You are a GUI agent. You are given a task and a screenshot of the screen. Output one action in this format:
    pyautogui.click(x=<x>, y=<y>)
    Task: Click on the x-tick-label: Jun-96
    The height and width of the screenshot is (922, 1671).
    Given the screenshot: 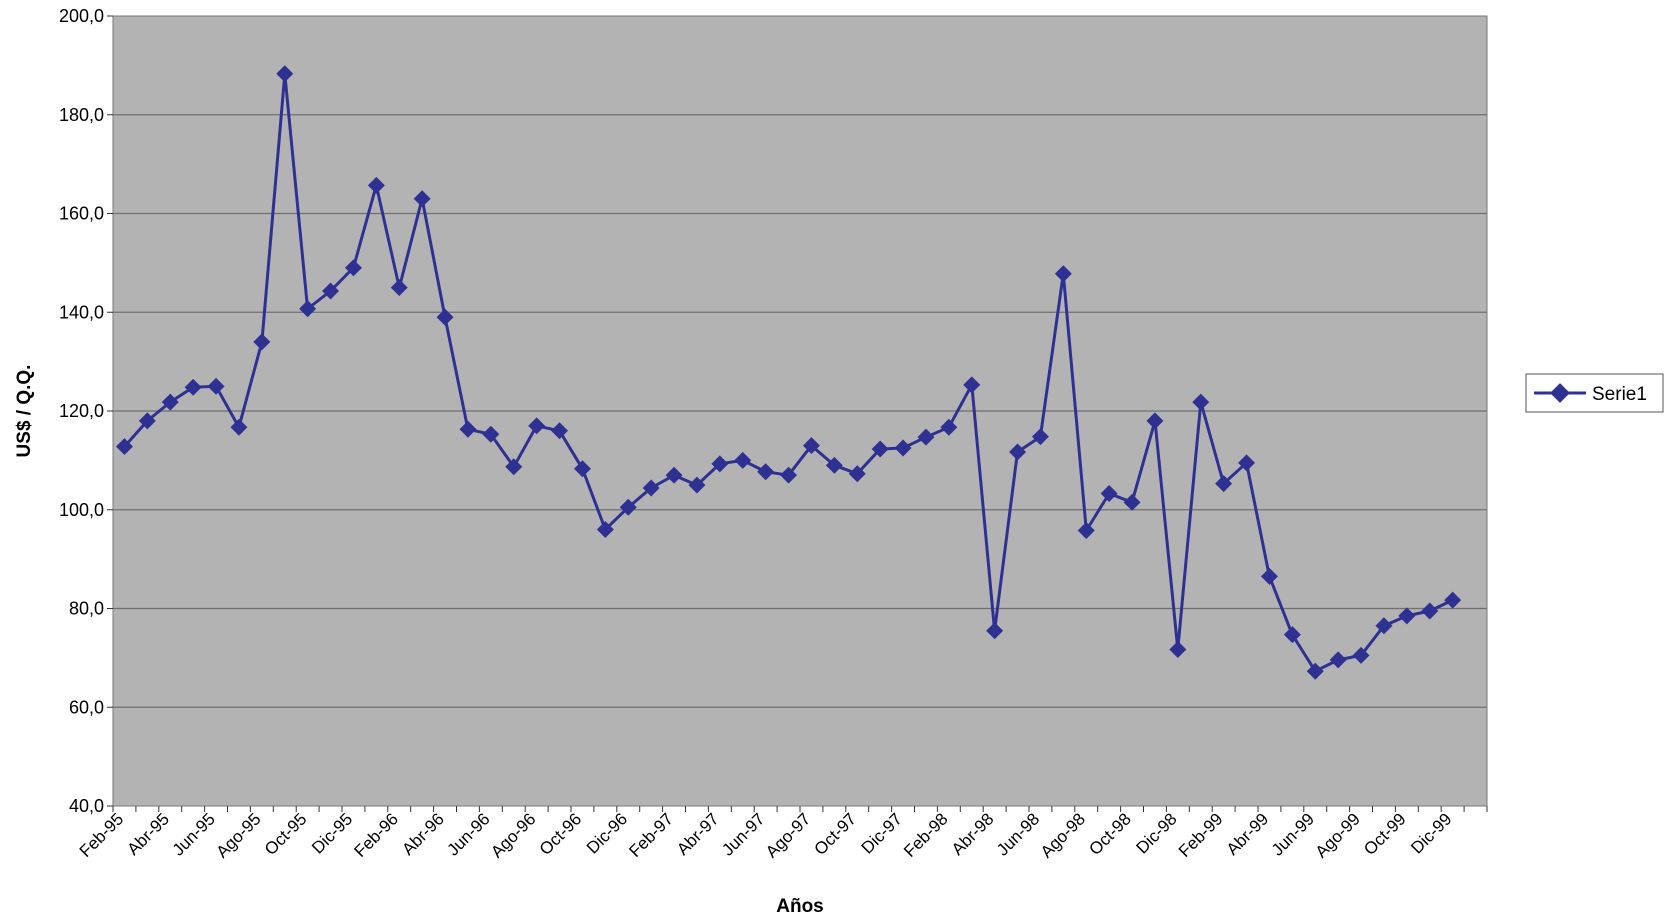 What is the action you would take?
    pyautogui.click(x=468, y=834)
    